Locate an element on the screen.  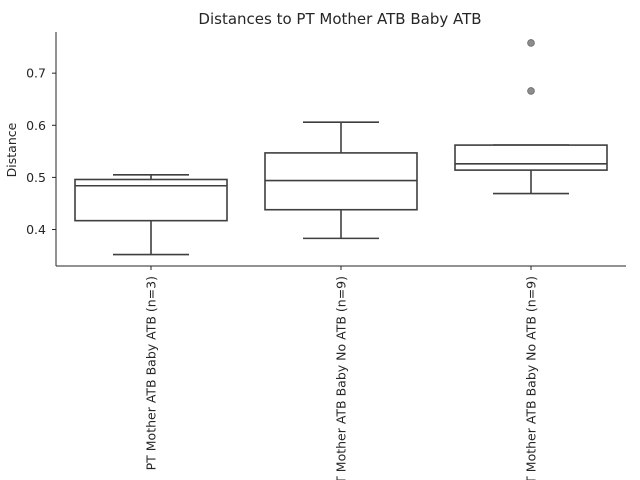
box-body is located at coordinates (531, 157).